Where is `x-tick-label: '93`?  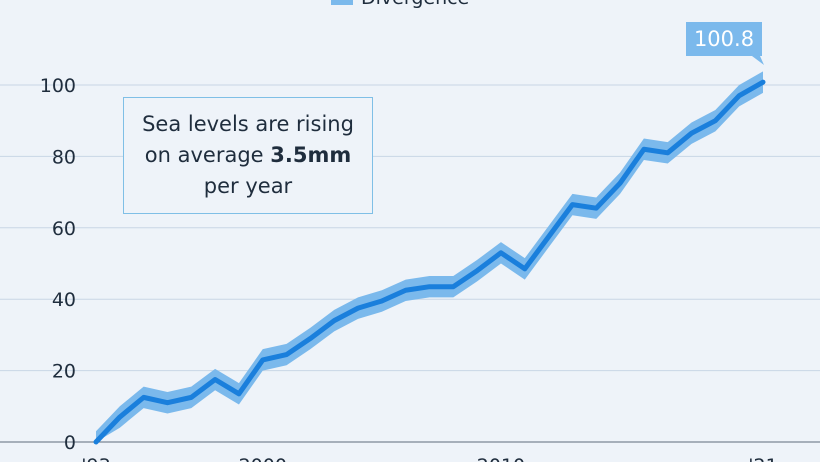
x-tick-label: '93 is located at coordinates (95, 458).